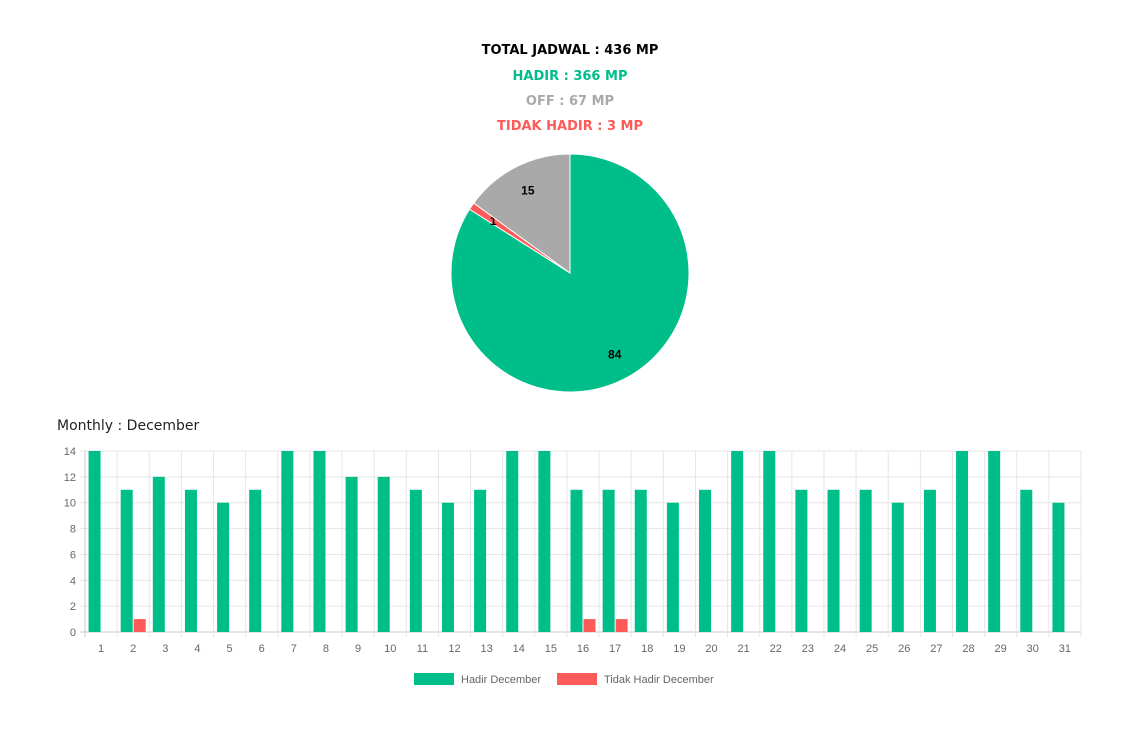 This screenshot has height=739, width=1140. I want to click on x-tick-label: 2, so click(133, 649).